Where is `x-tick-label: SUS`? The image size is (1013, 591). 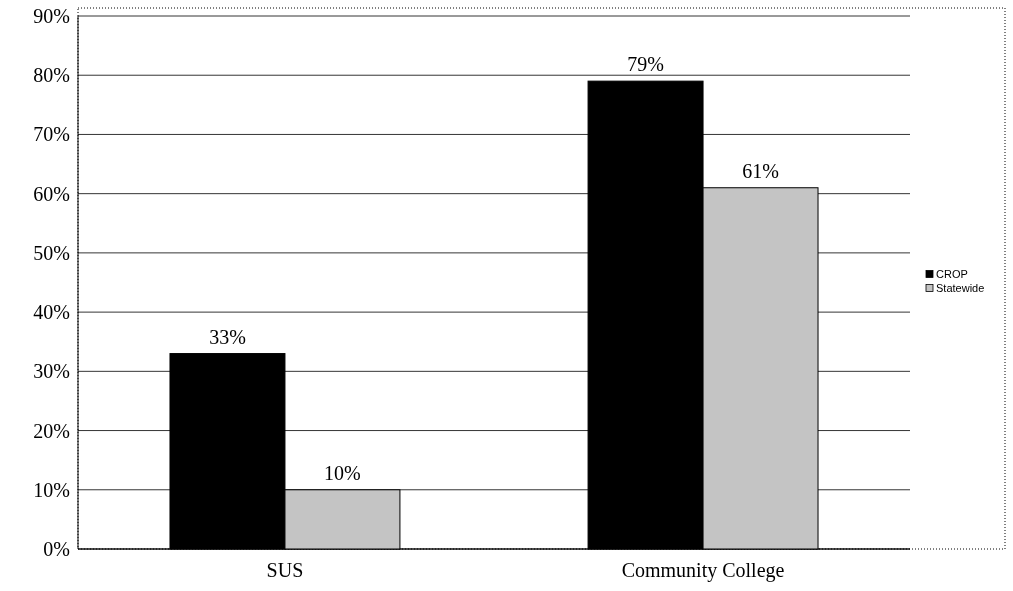 x-tick-label: SUS is located at coordinates (285, 570).